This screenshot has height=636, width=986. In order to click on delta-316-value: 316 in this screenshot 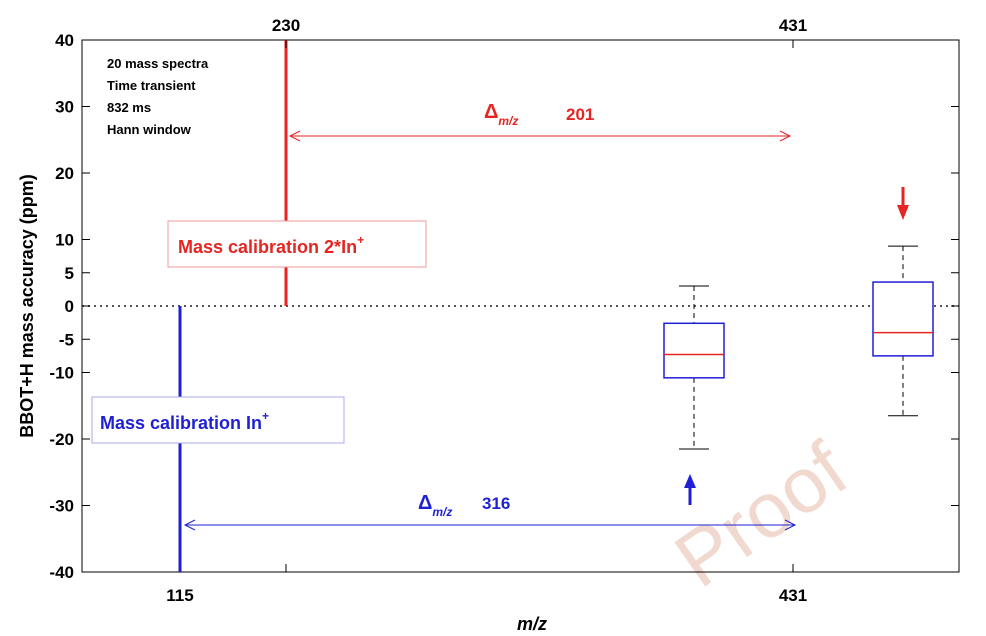, I will do `click(496, 503)`.